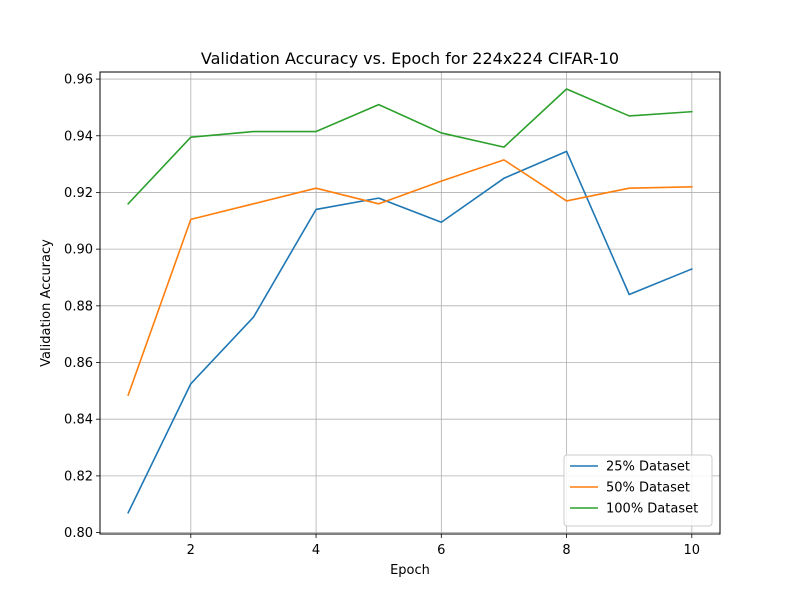 The width and height of the screenshot is (800, 600). I want to click on x-tick-label: 8, so click(566, 550).